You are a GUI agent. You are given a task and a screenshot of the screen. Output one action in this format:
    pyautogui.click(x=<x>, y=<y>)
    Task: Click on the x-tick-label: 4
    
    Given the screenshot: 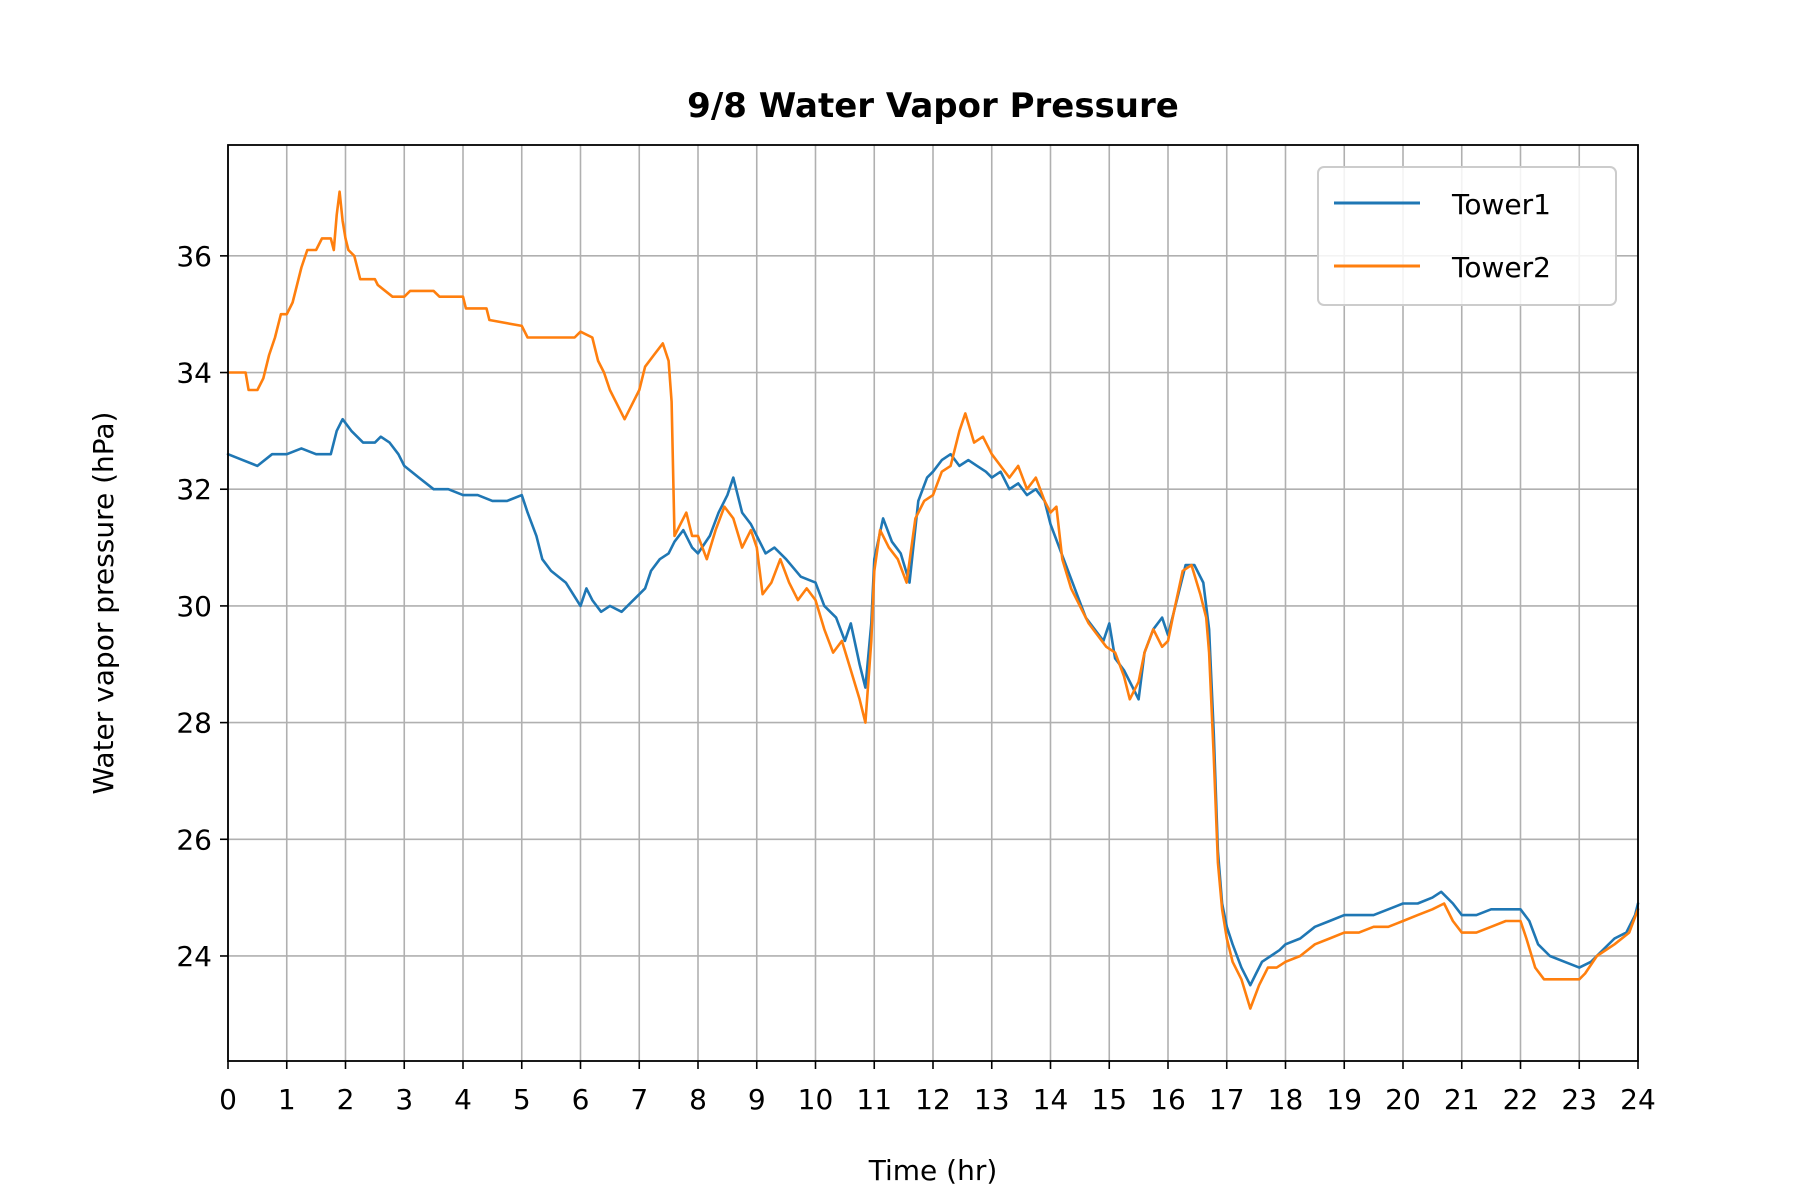 What is the action you would take?
    pyautogui.click(x=463, y=1099)
    